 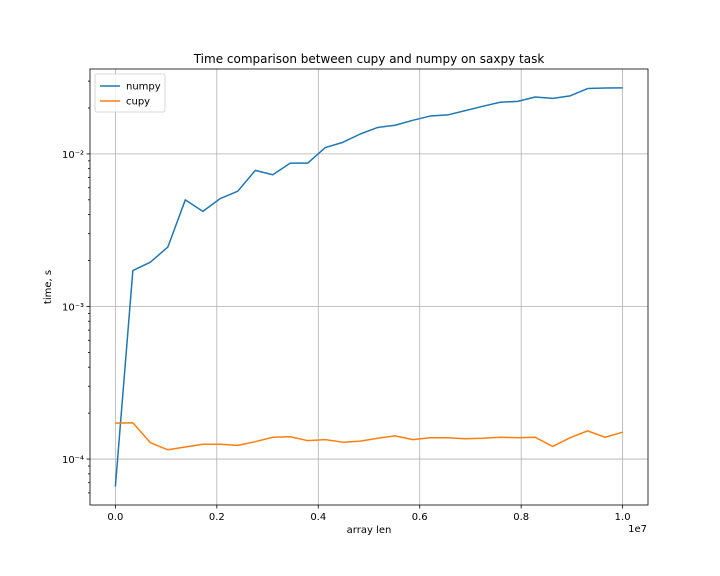 I want to click on legend-box, so click(x=130, y=93).